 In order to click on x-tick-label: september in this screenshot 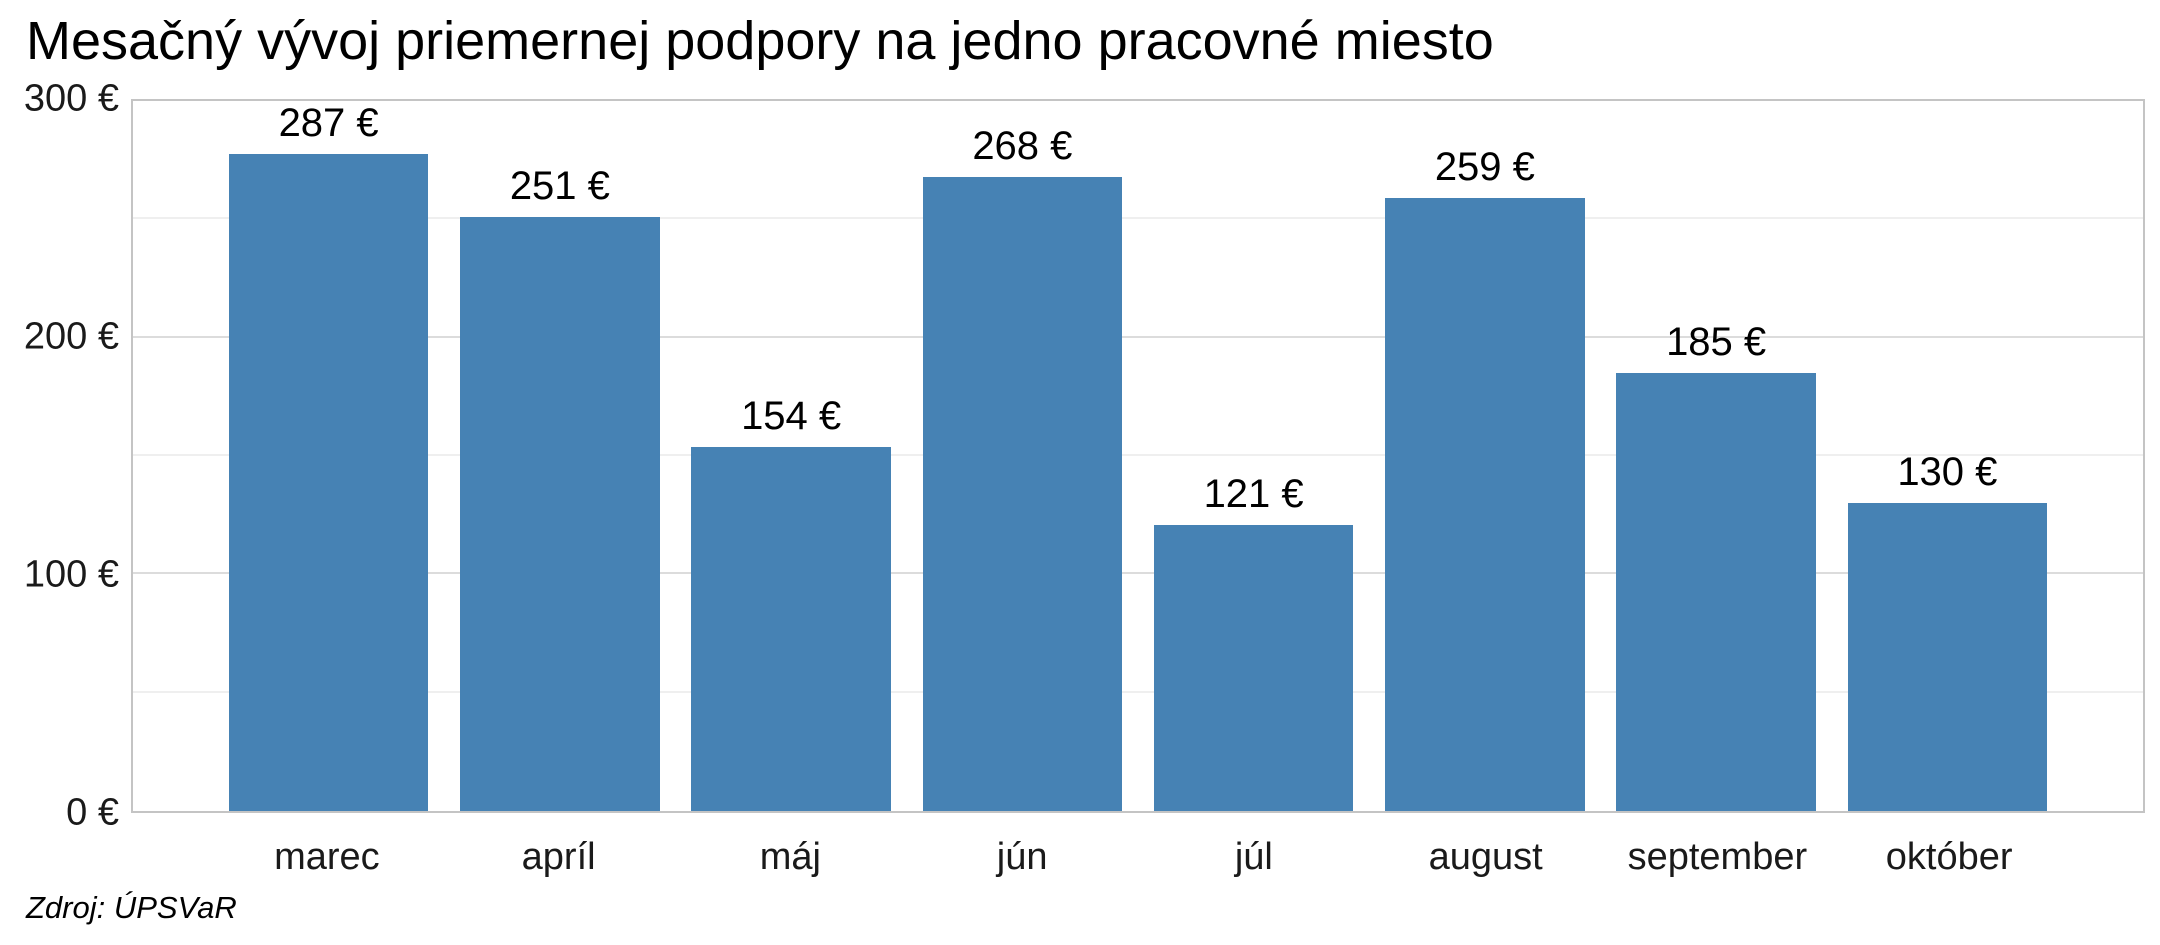, I will do `click(1717, 857)`.